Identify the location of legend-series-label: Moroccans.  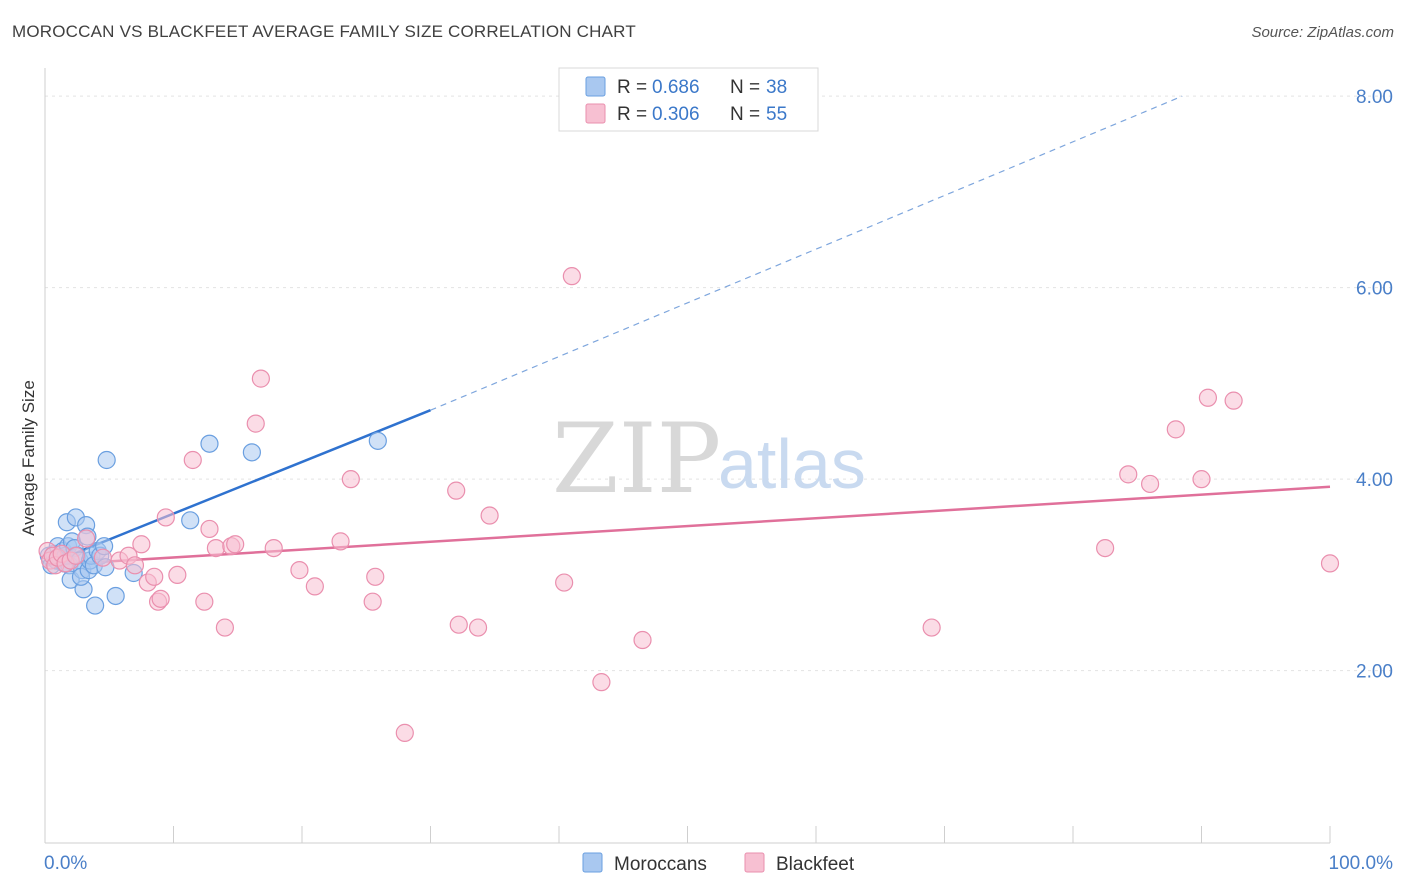
(660, 864).